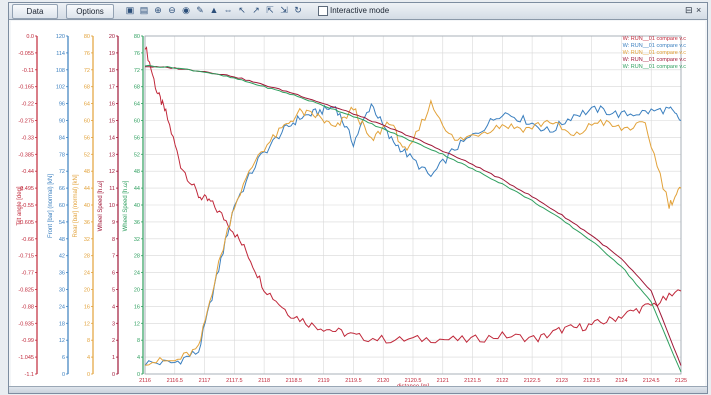 The image size is (711, 395). I want to click on y-tick-label: -0.44, so click(27, 172).